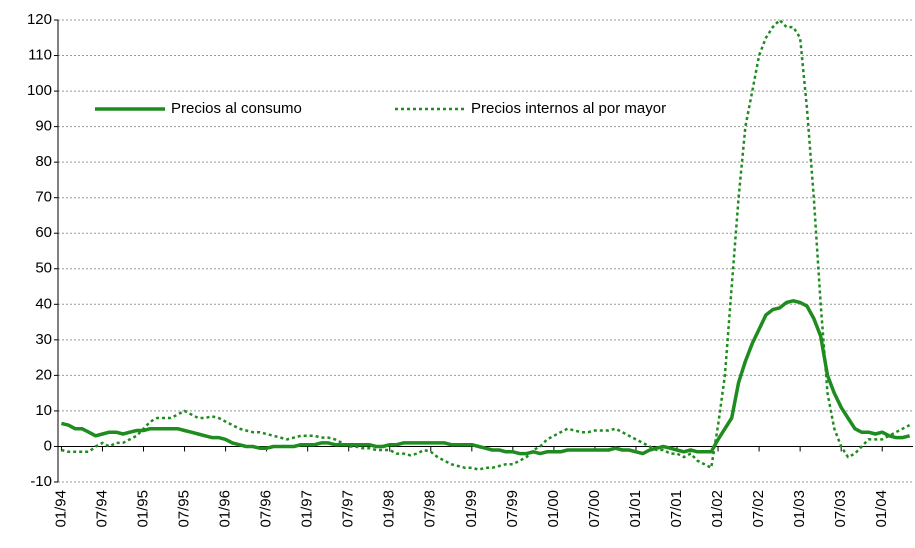 The width and height of the screenshot is (915, 548). What do you see at coordinates (43, 410) in the screenshot?
I see `y-tick-label: 10` at bounding box center [43, 410].